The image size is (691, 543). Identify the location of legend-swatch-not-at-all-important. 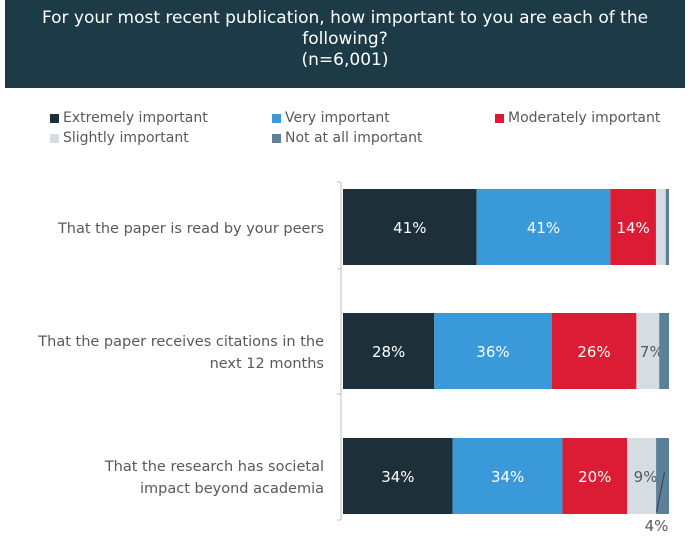
(276, 138).